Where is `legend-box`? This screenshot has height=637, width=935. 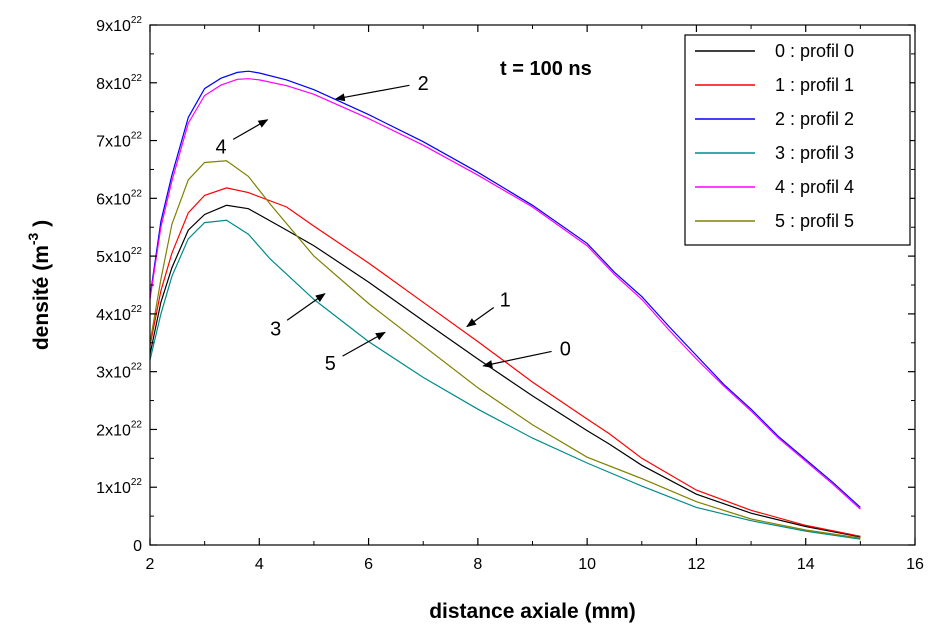
legend-box is located at coordinates (797, 140).